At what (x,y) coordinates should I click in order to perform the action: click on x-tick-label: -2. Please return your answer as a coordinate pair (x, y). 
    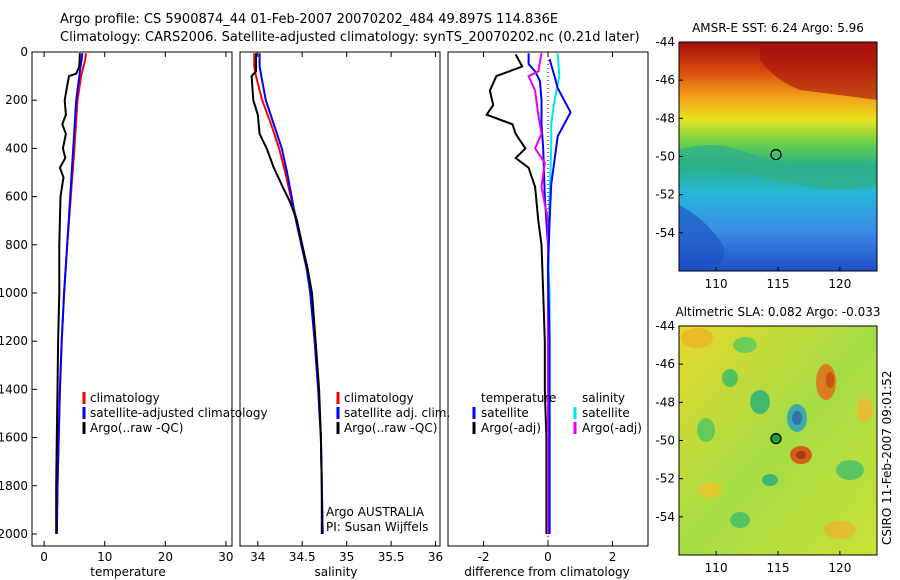
    Looking at the image, I should click on (483, 557).